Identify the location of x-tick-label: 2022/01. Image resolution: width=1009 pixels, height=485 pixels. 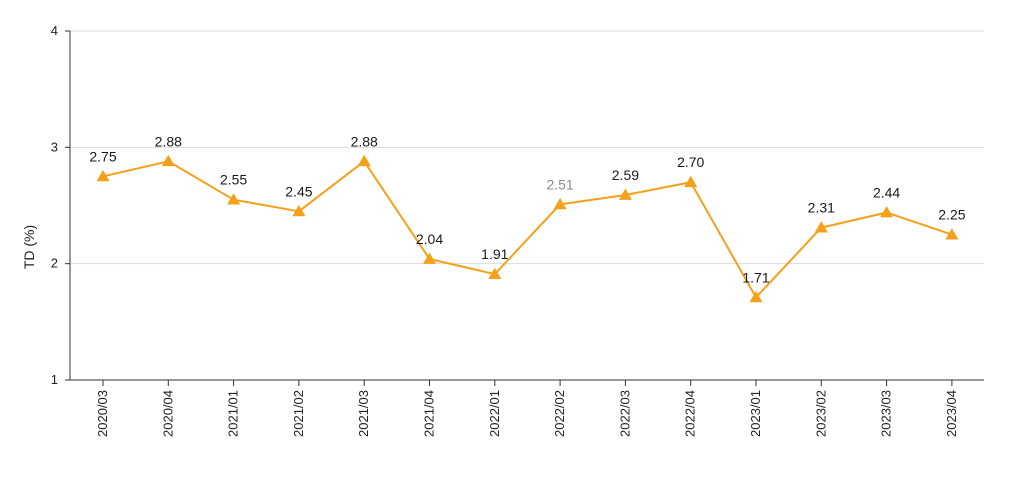
(494, 413).